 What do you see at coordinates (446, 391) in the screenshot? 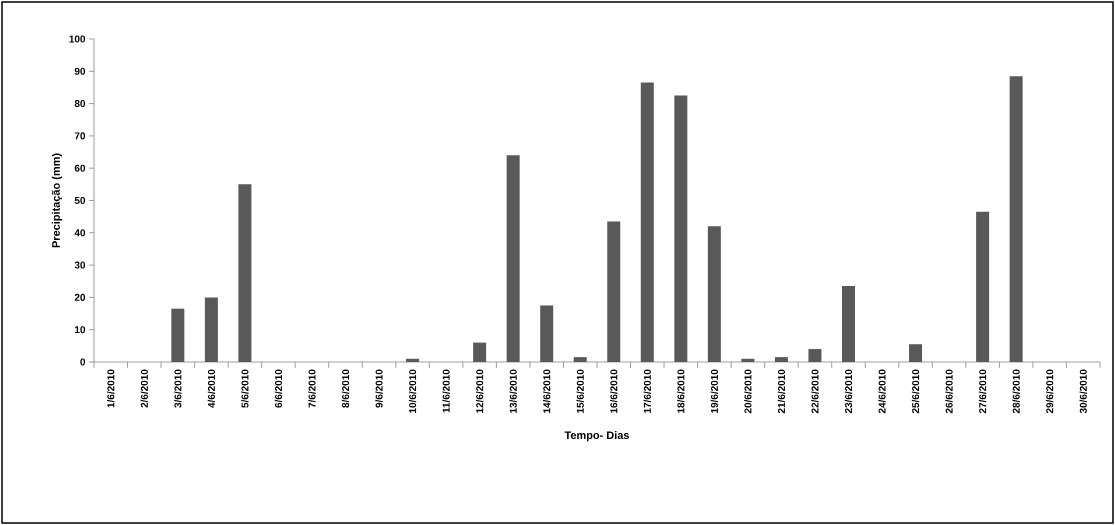
I see `x-tick-label: 11/6/2010` at bounding box center [446, 391].